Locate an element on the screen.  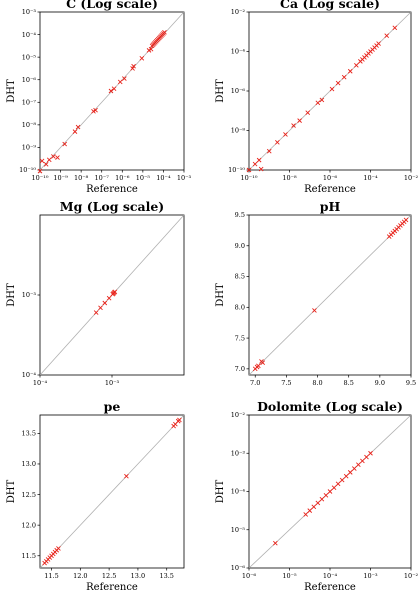
y-tick-label: 8.0 is located at coordinates (240, 308).